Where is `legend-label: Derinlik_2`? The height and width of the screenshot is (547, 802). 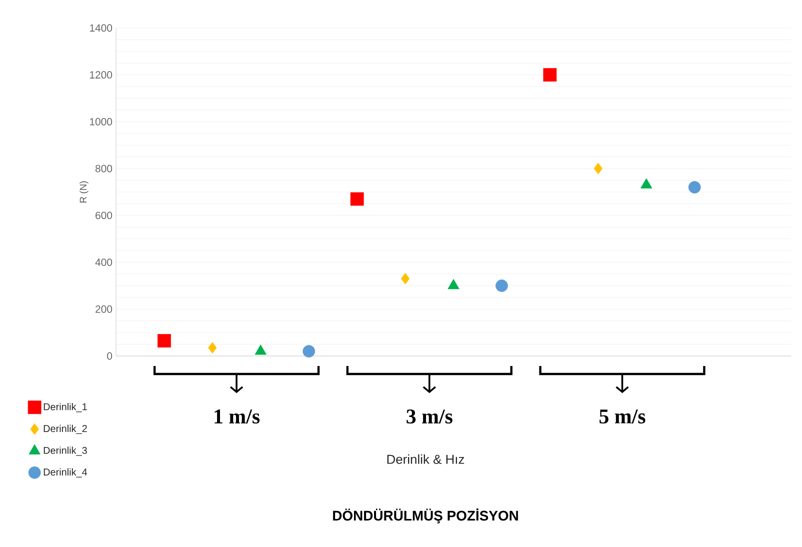 legend-label: Derinlik_2 is located at coordinates (65, 429).